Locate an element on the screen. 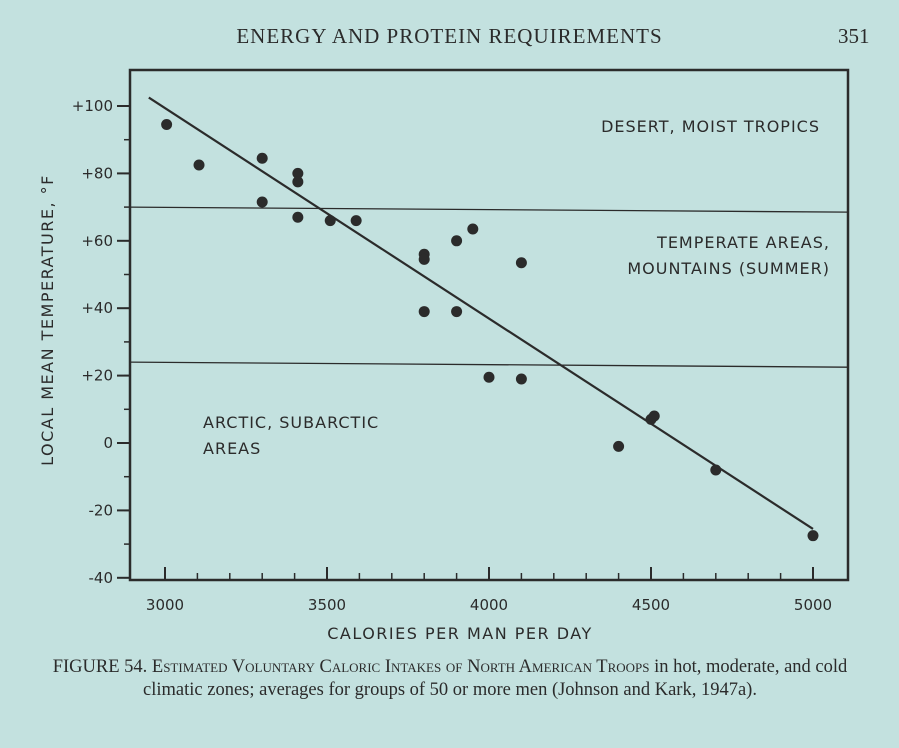  y-tick-label: -40 is located at coordinates (101, 578).